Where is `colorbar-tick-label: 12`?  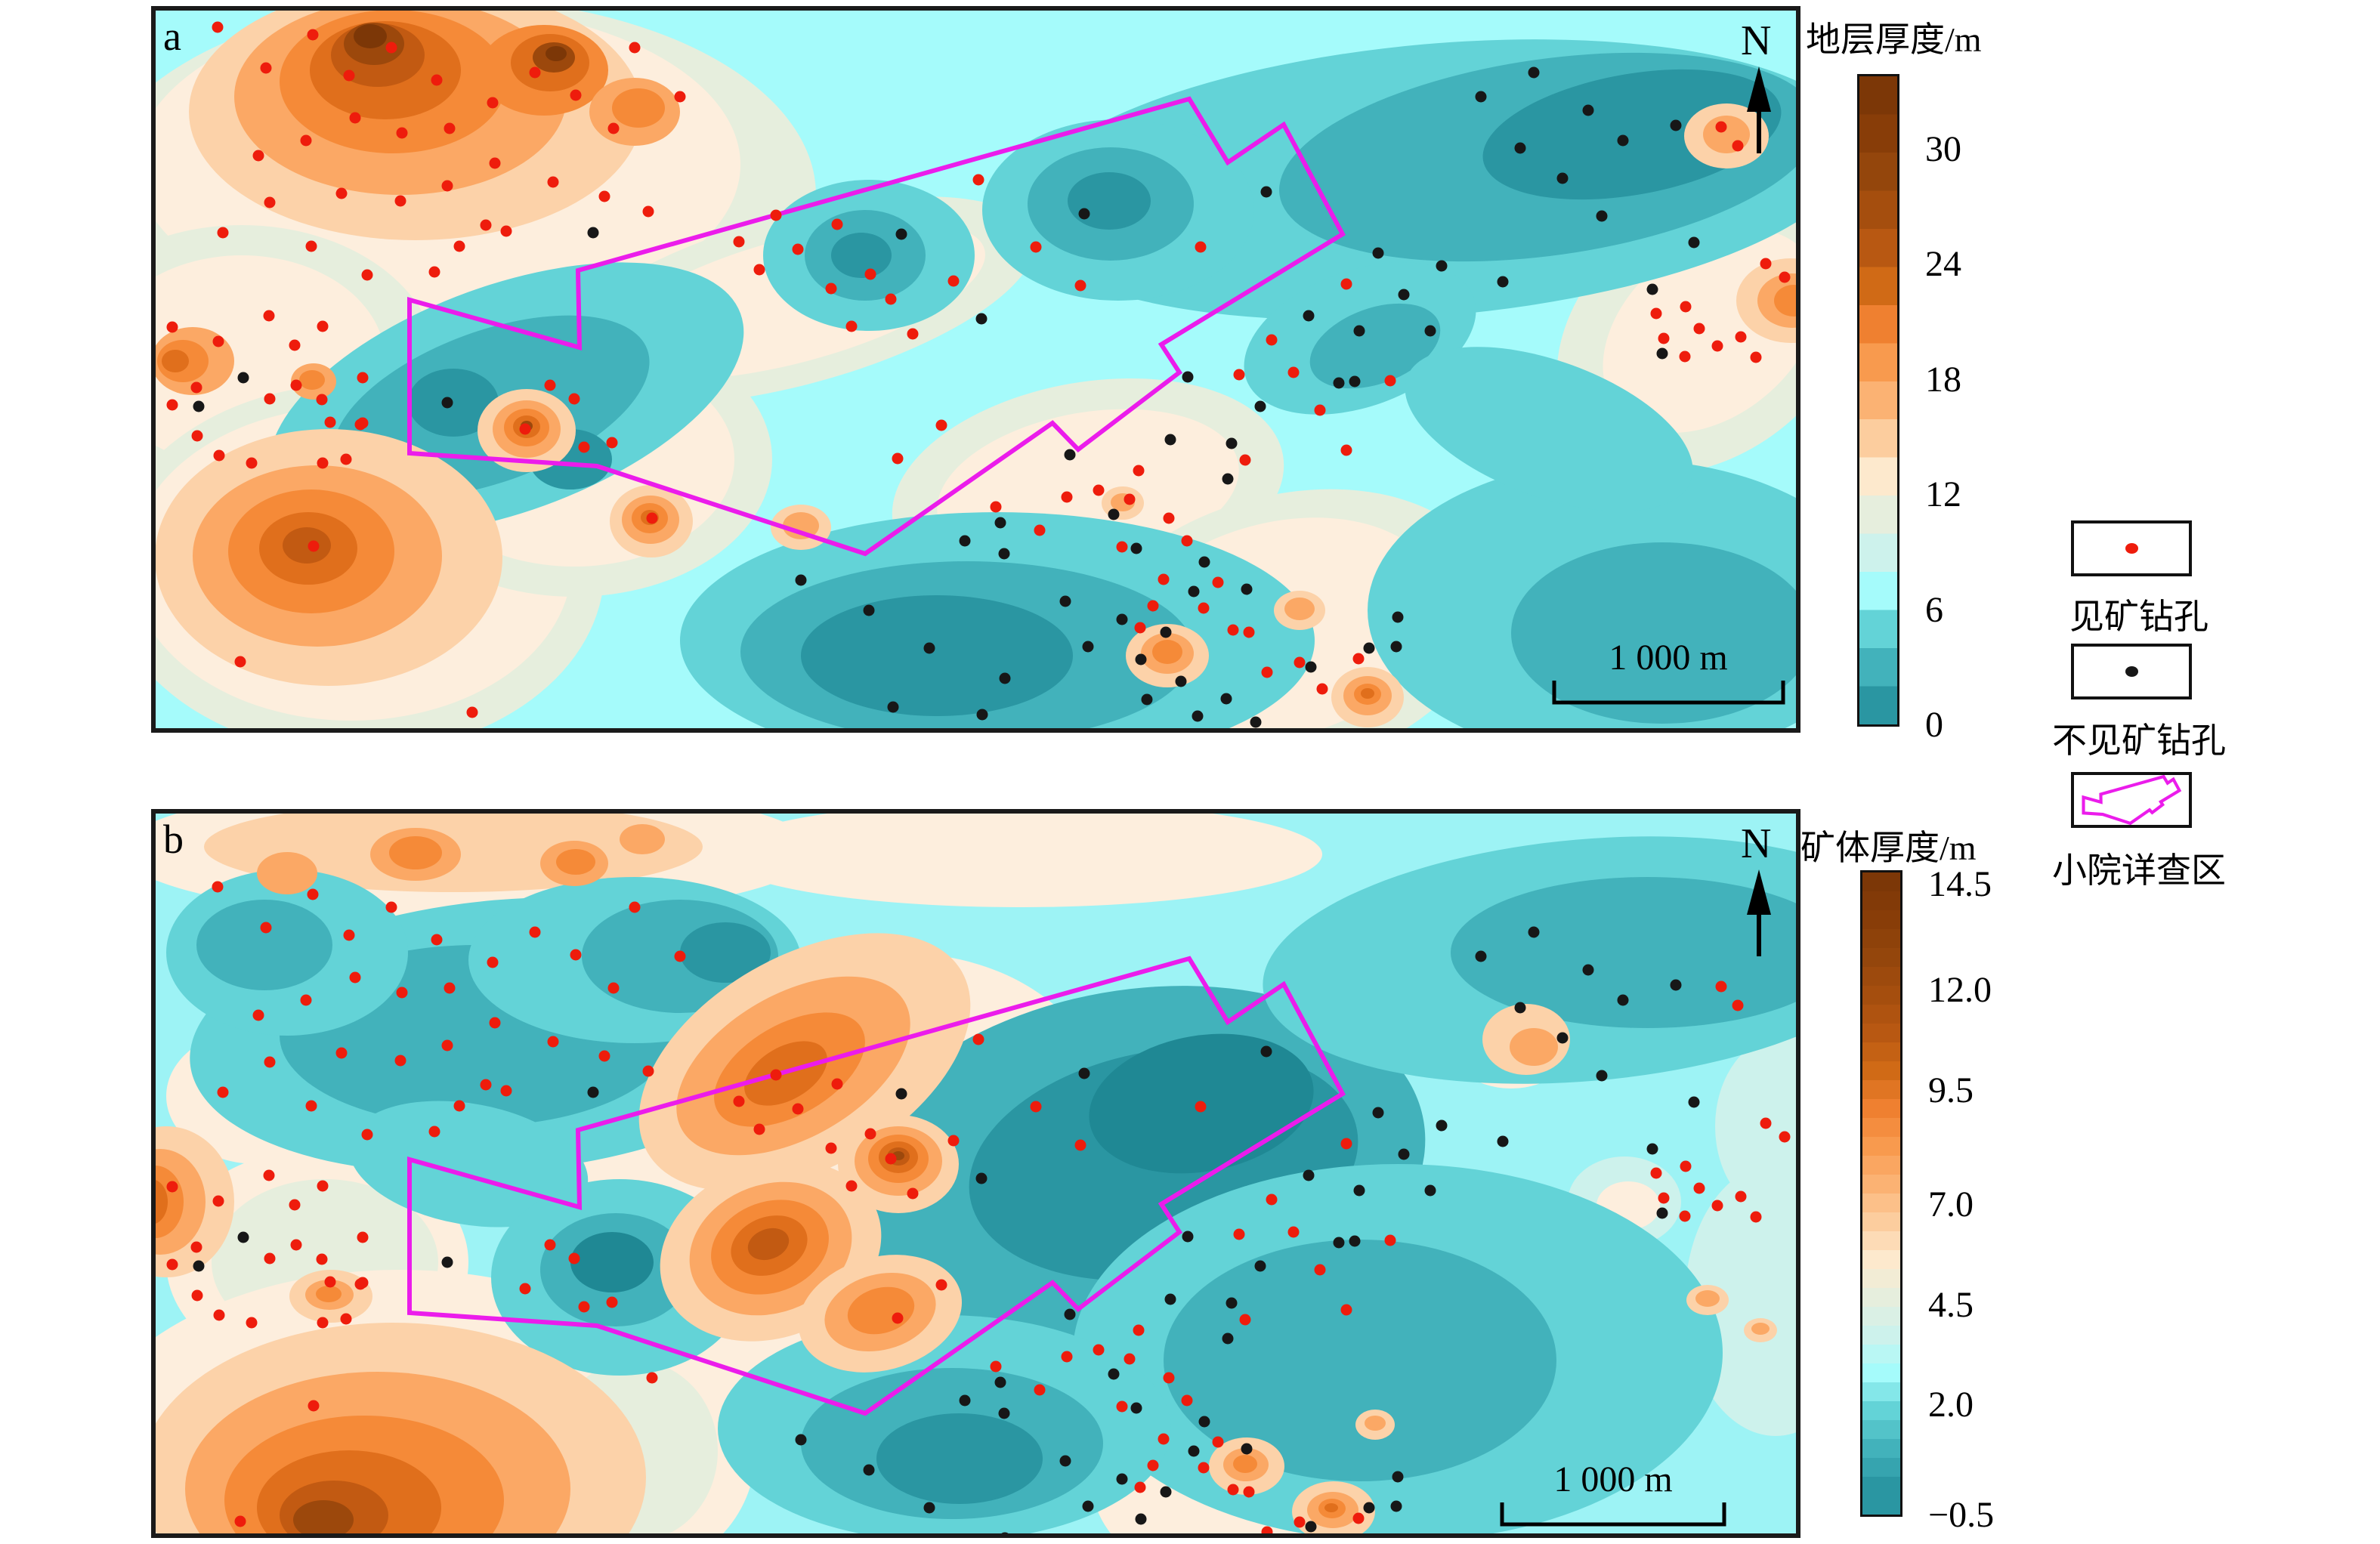
colorbar-tick-label: 12 is located at coordinates (1943, 494).